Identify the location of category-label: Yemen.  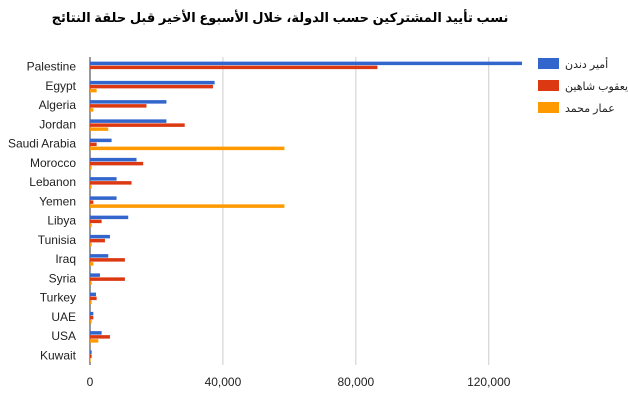
(57, 201).